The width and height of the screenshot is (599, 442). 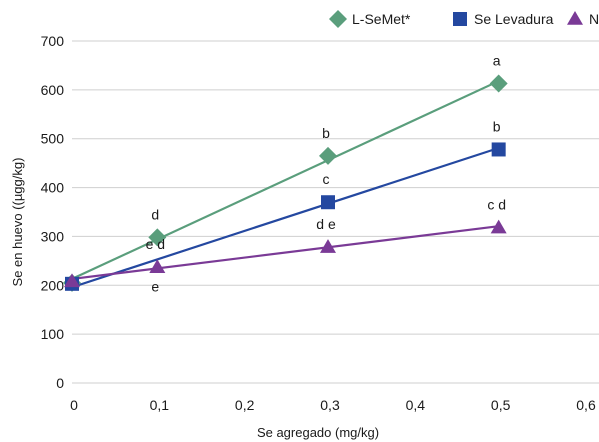 What do you see at coordinates (497, 61) in the screenshot?
I see `point-label: a` at bounding box center [497, 61].